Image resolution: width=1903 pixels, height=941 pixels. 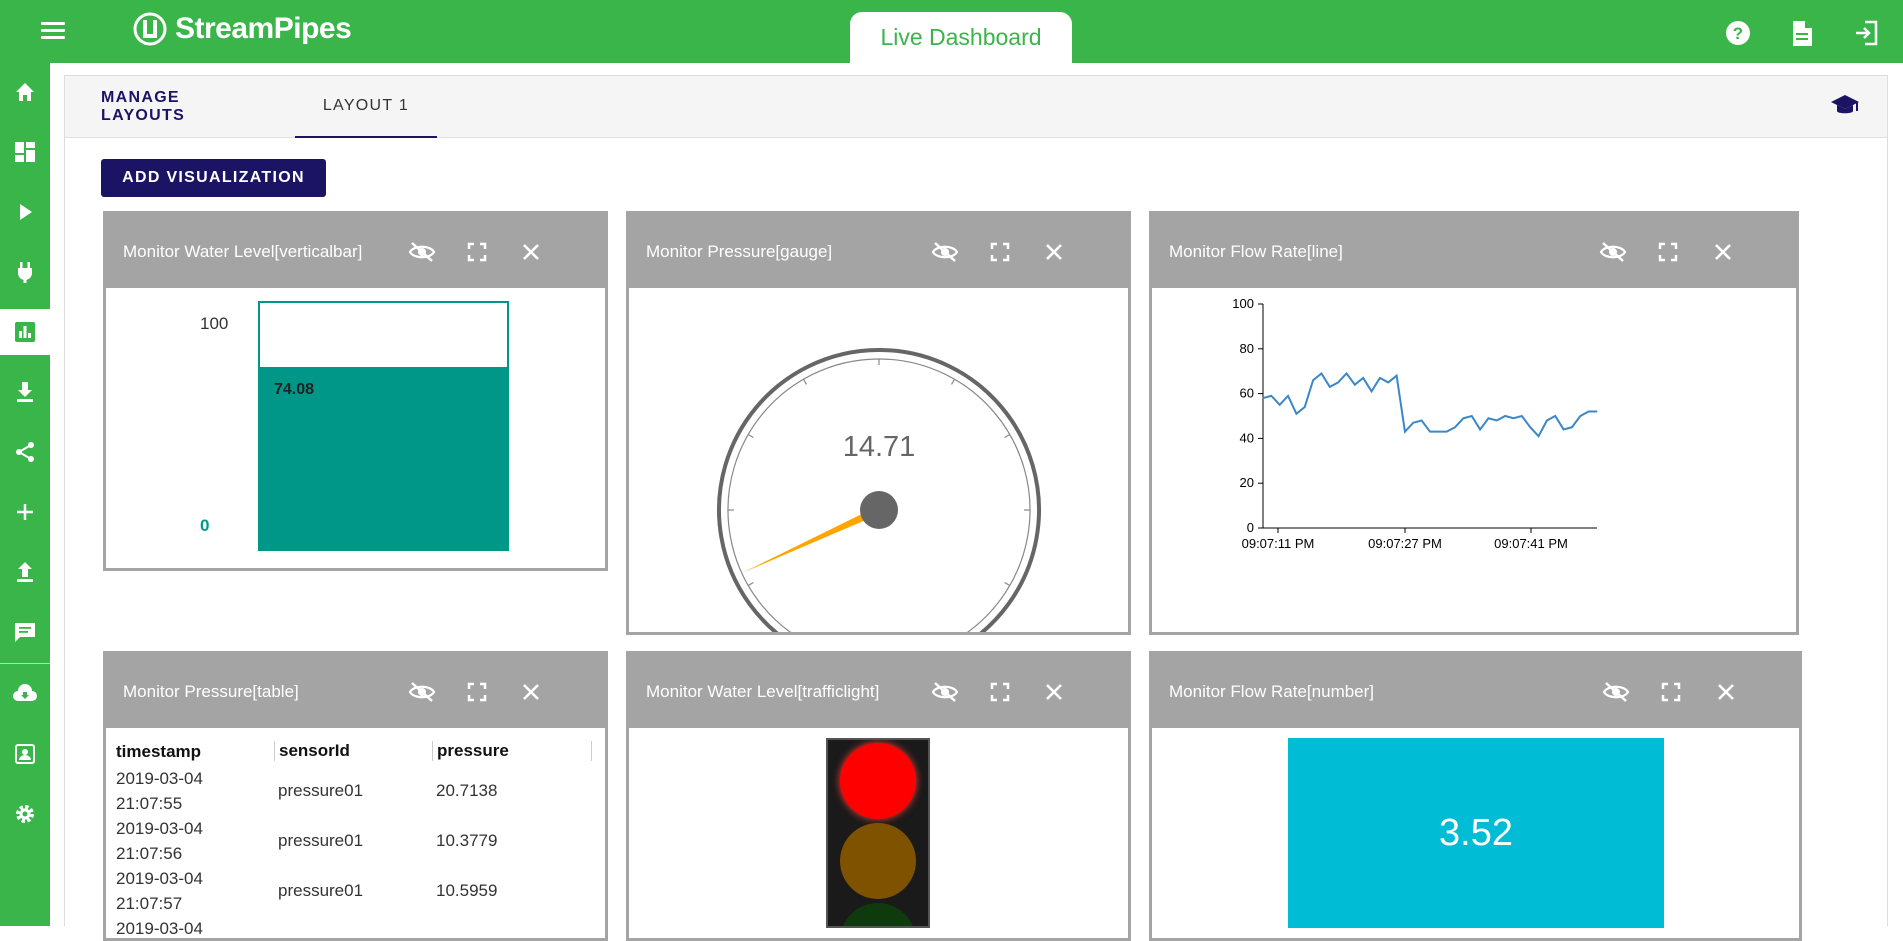 What do you see at coordinates (25, 272) in the screenshot?
I see `connect-icon` at bounding box center [25, 272].